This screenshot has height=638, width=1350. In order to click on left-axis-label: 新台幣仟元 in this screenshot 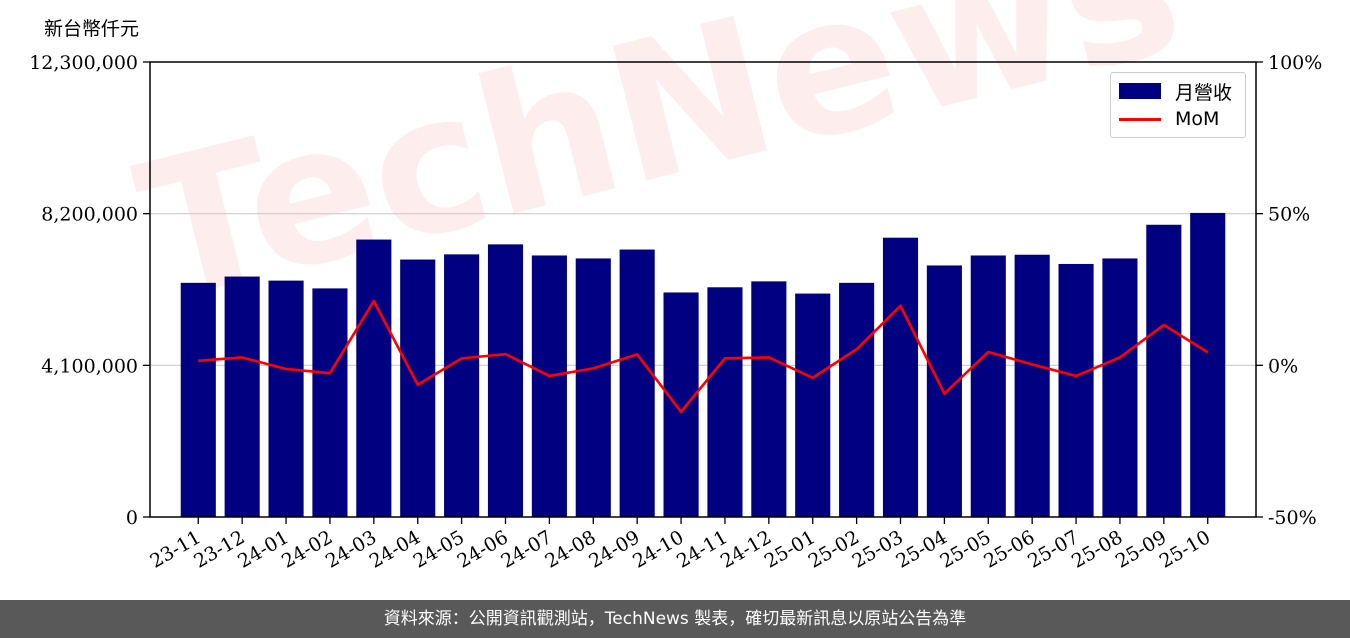, I will do `click(92, 29)`.